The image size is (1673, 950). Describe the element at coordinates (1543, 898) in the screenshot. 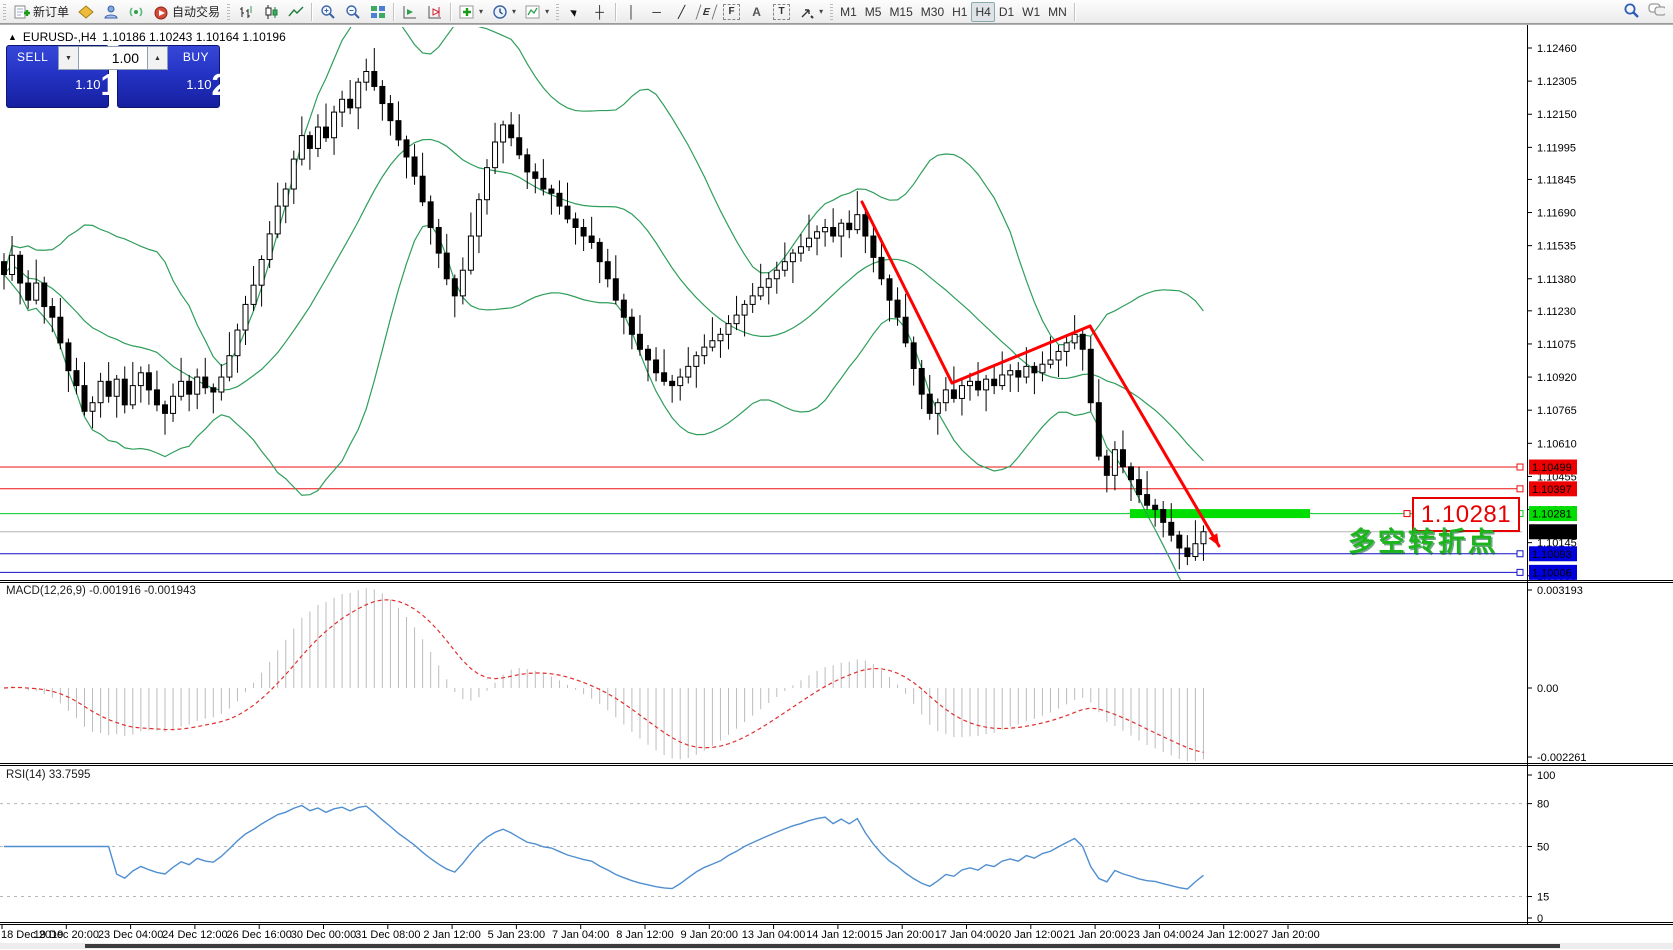

I see `svg-text: 15` at that location.